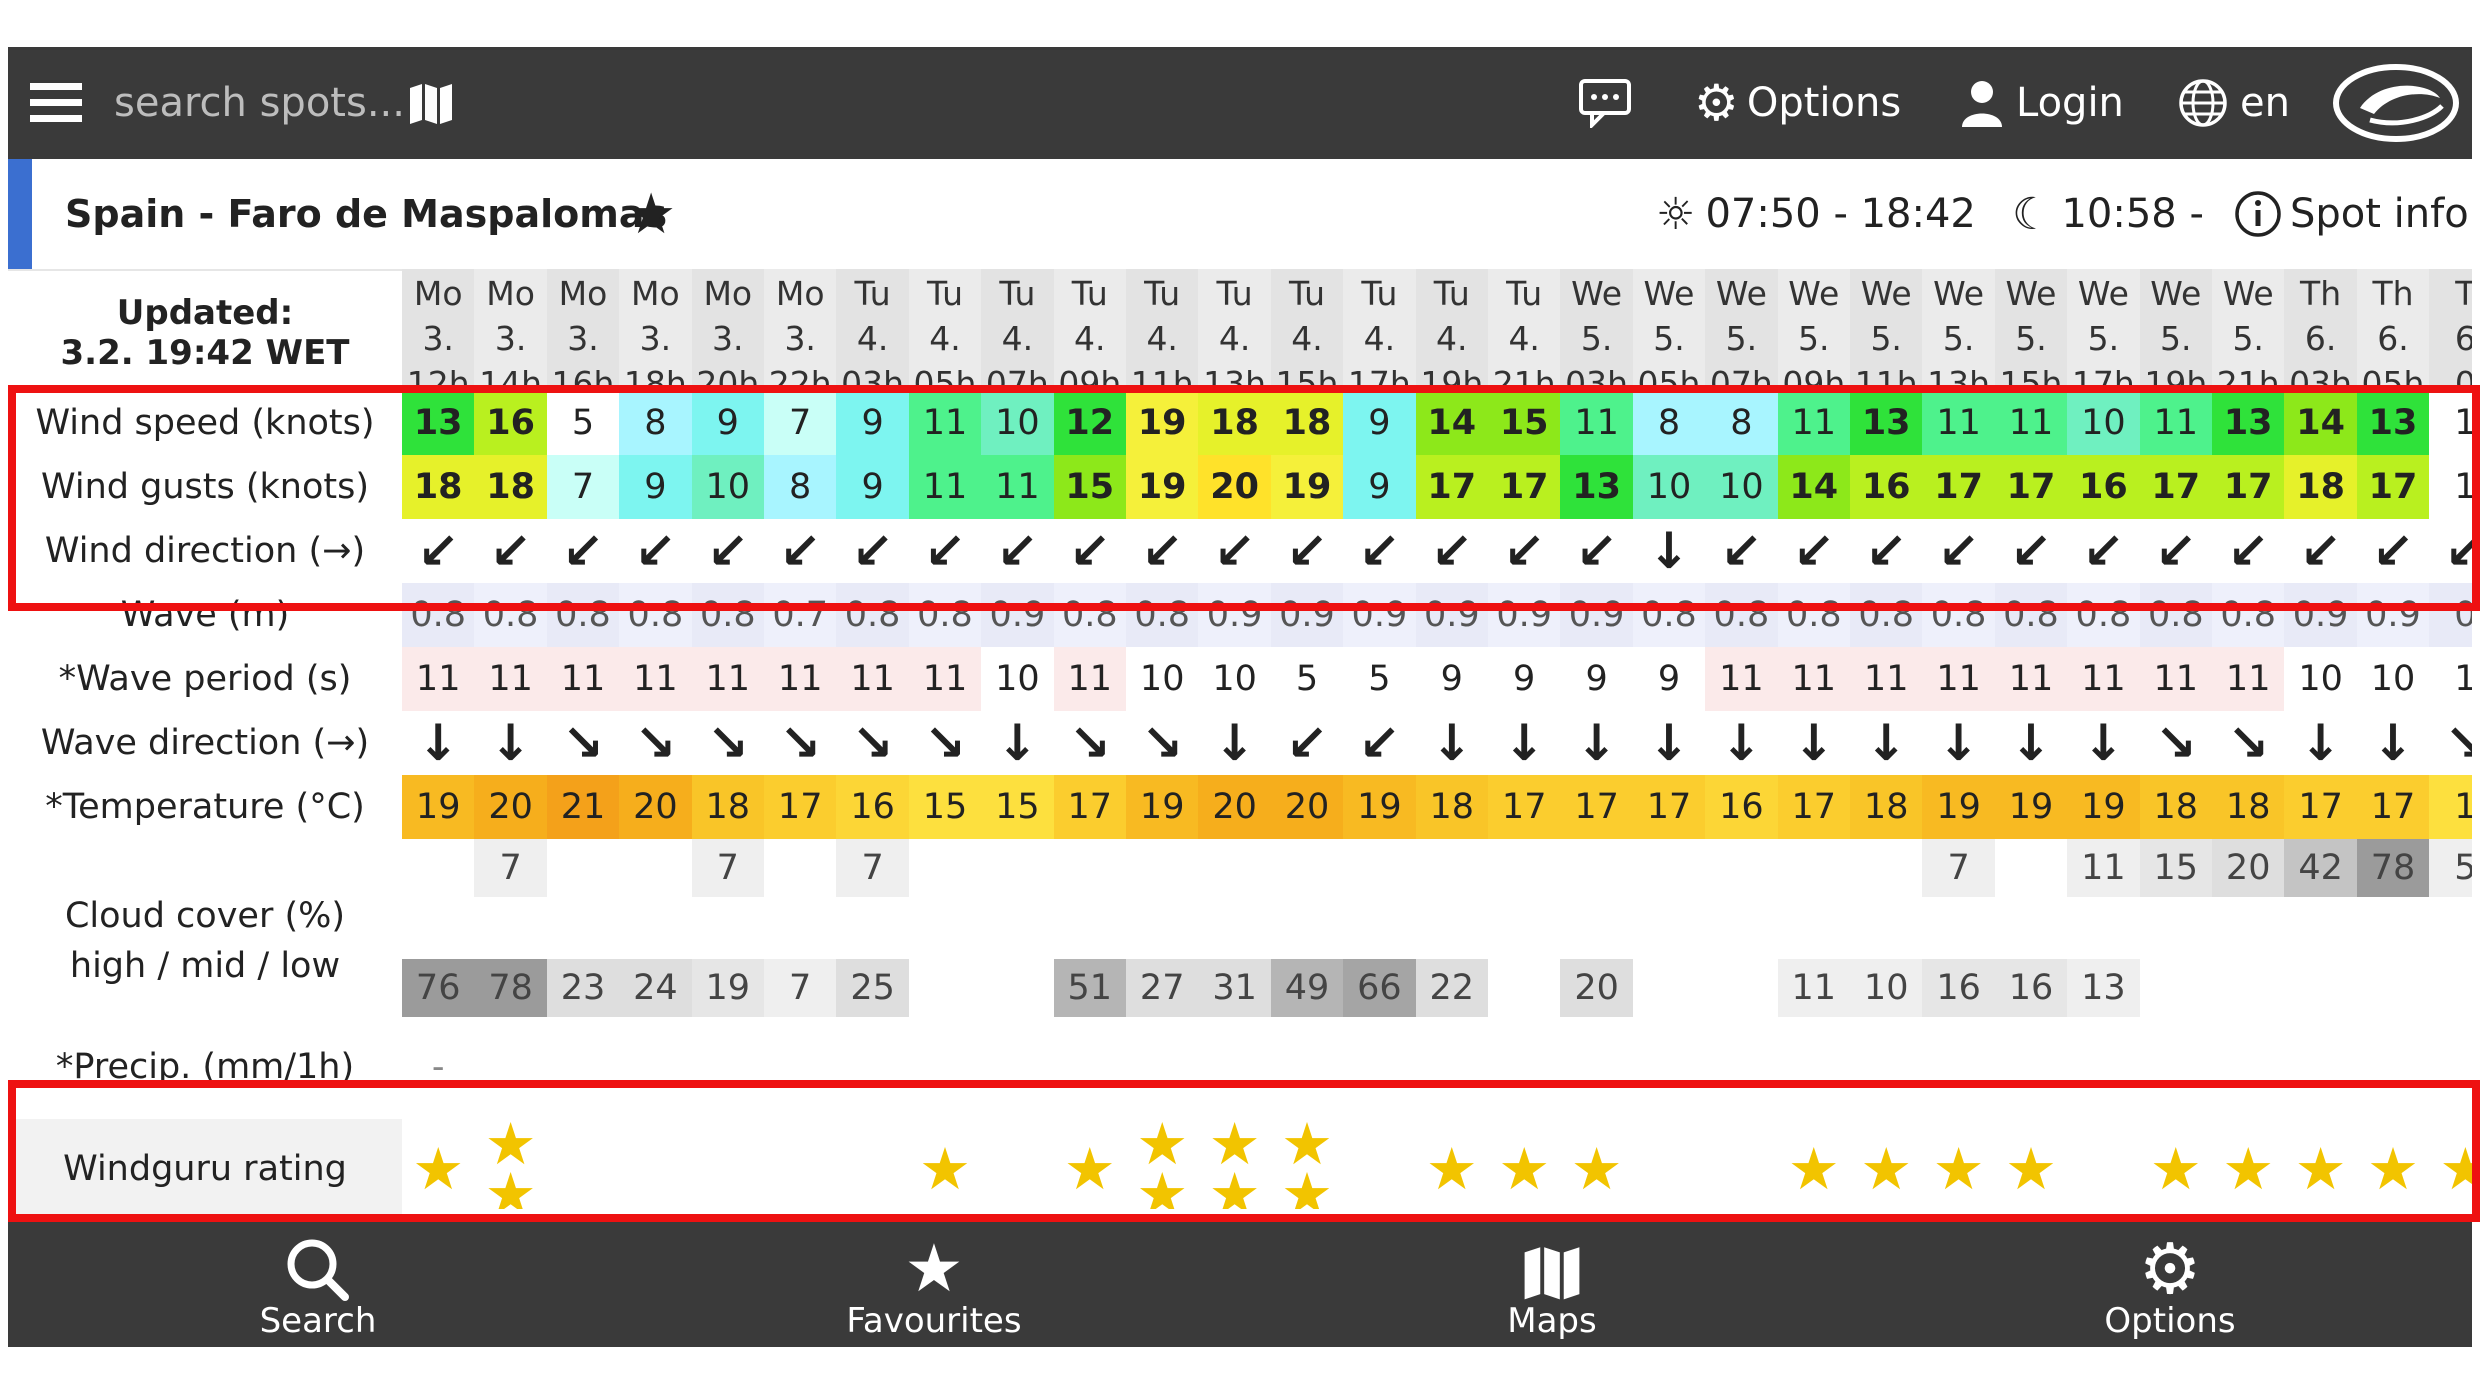 Image resolution: width=2480 pixels, height=1394 pixels. Describe the element at coordinates (2393, 679) in the screenshot. I see `wave-period-cell: 10` at that location.